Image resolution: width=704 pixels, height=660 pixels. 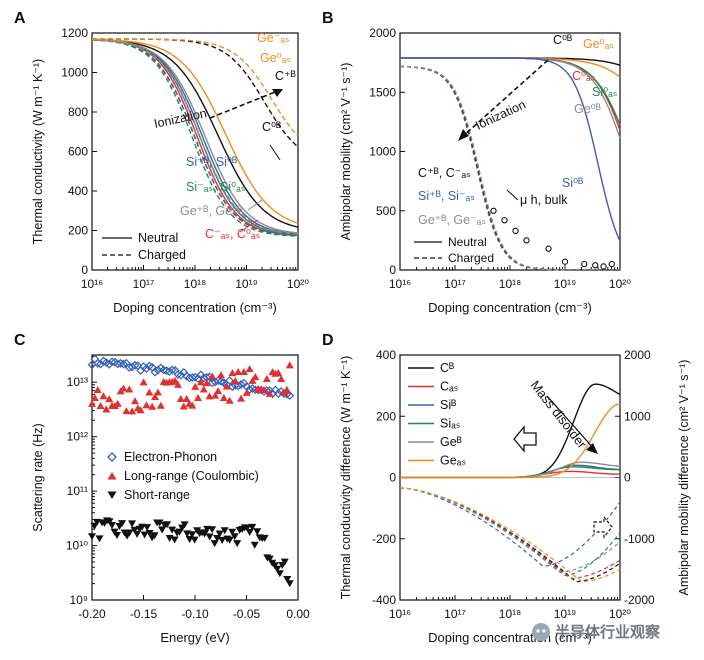 What do you see at coordinates (571, 423) in the screenshot?
I see `mass-disorder-arrow` at bounding box center [571, 423].